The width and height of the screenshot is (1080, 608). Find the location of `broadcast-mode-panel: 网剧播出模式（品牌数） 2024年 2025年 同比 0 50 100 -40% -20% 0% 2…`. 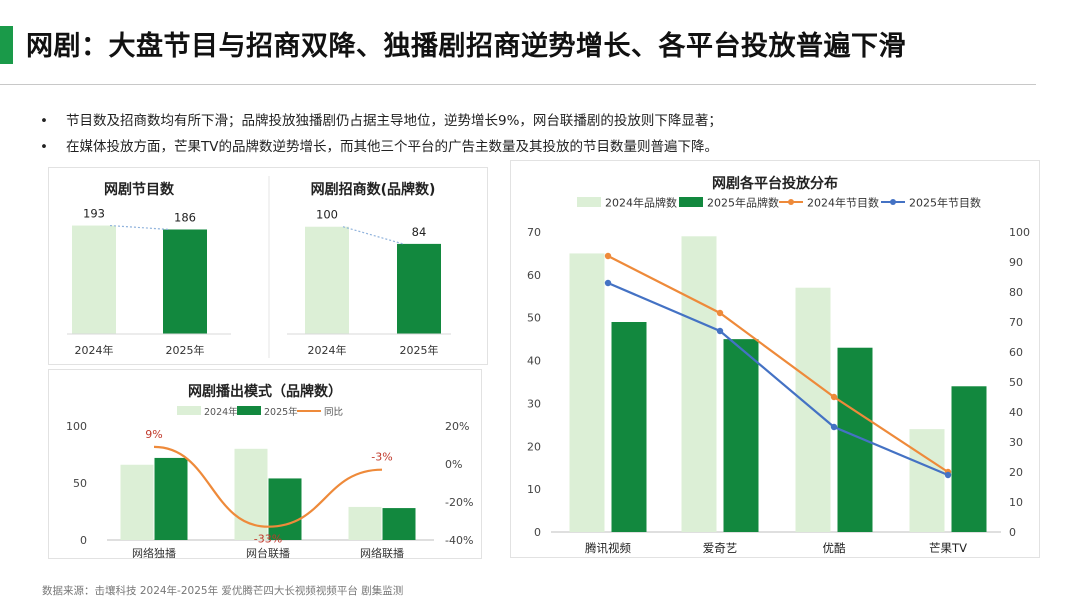

broadcast-mode-panel: 网剧播出模式（品牌数） 2024年 2025年 同比 0 50 100 -40% -20% 0% 2… is located at coordinates (265, 464).